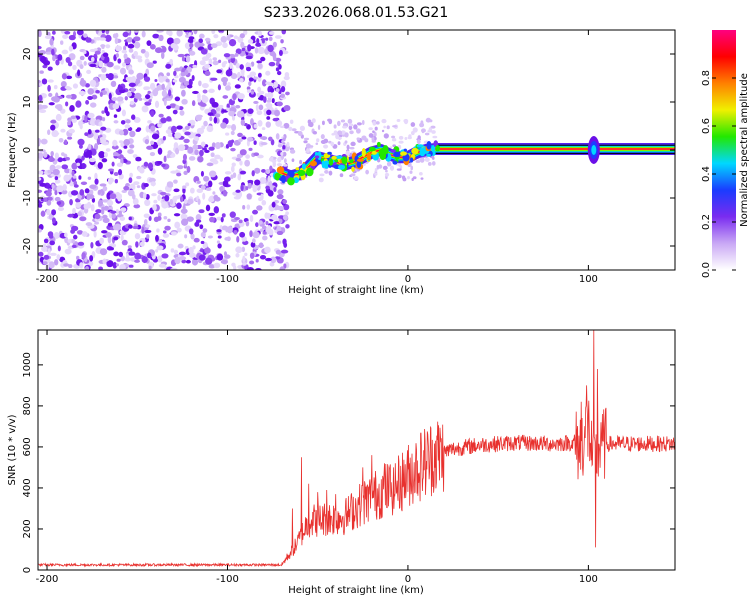 Image resolution: width=750 pixels, height=600 pixels. What do you see at coordinates (588, 579) in the screenshot?
I see `snr-xtick-label: 100` at bounding box center [588, 579].